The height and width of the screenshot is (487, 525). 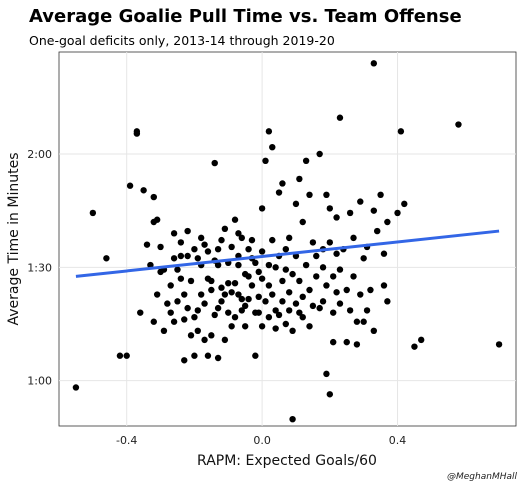 I want to click on credit-text: @MeghanMHall, so click(x=482, y=477).